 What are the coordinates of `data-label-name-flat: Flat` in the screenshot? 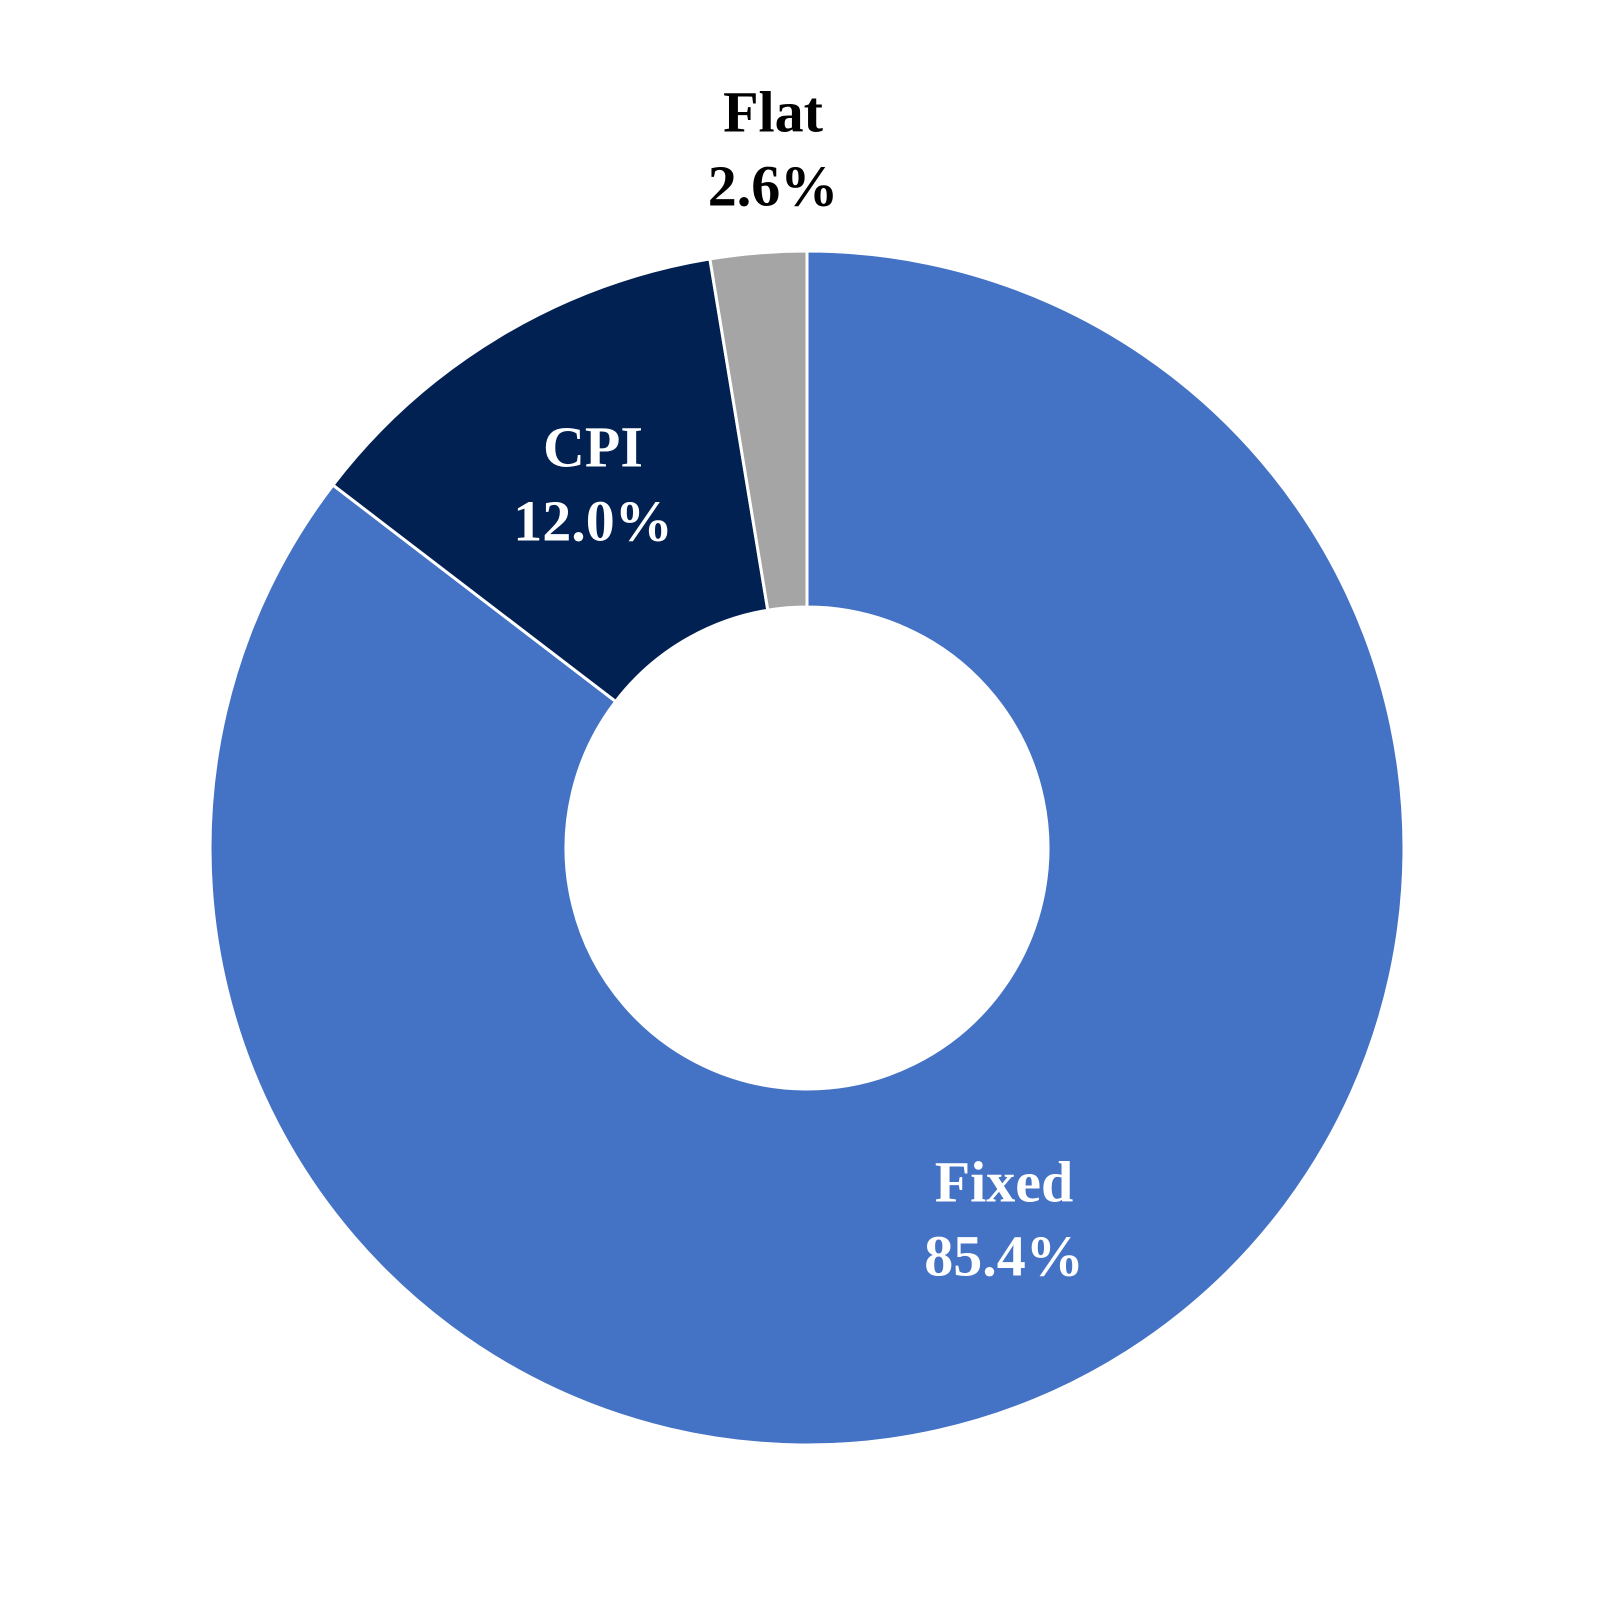 It's located at (773, 111).